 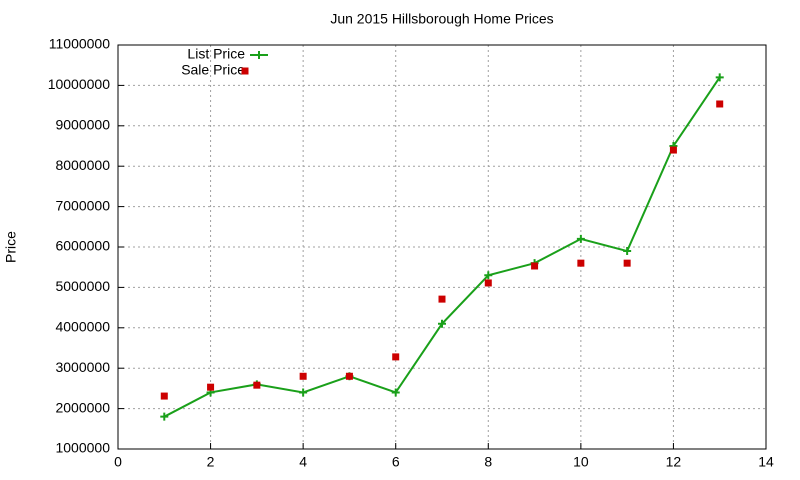 What do you see at coordinates (581, 462) in the screenshot?
I see `x-tick-label: 10` at bounding box center [581, 462].